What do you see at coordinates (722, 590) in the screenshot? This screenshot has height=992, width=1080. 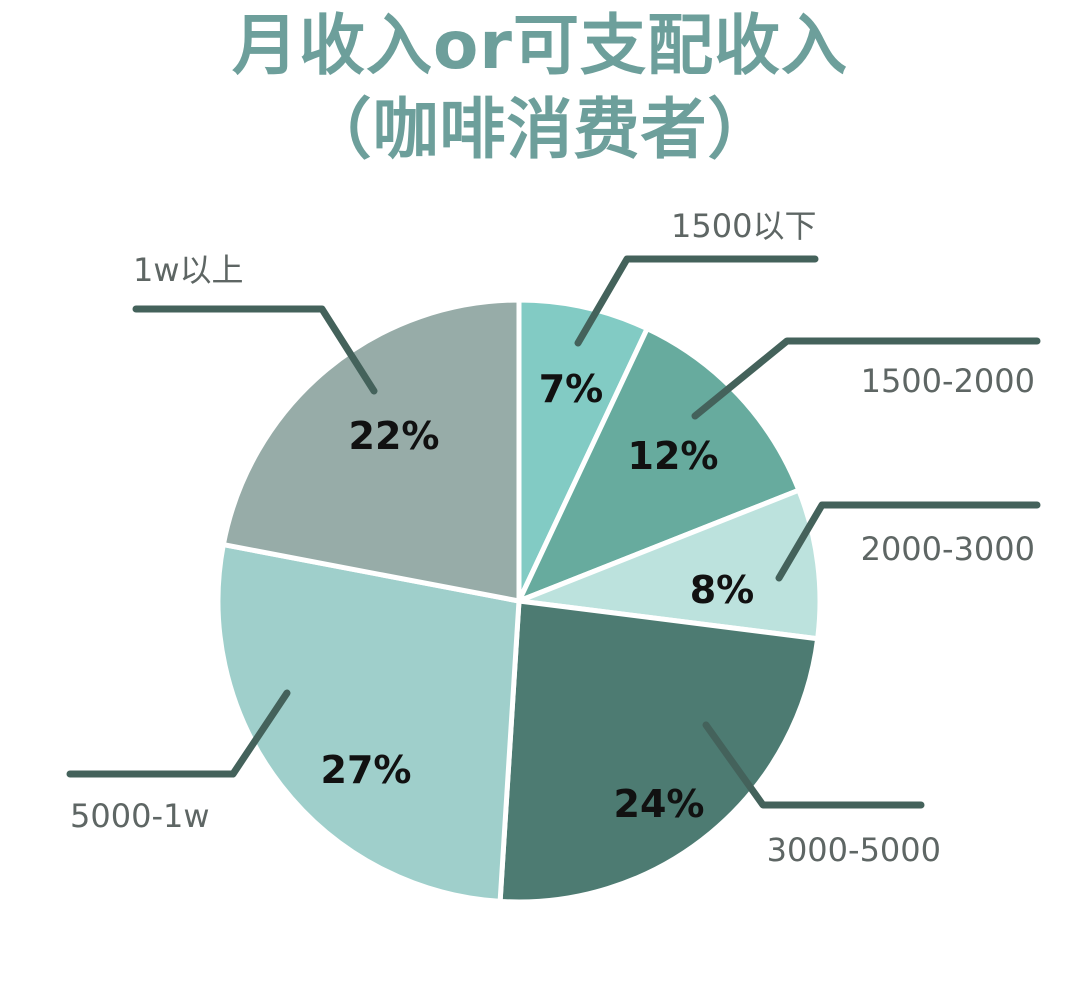 I see `percent-label-2-2000-3000: 8%` at bounding box center [722, 590].